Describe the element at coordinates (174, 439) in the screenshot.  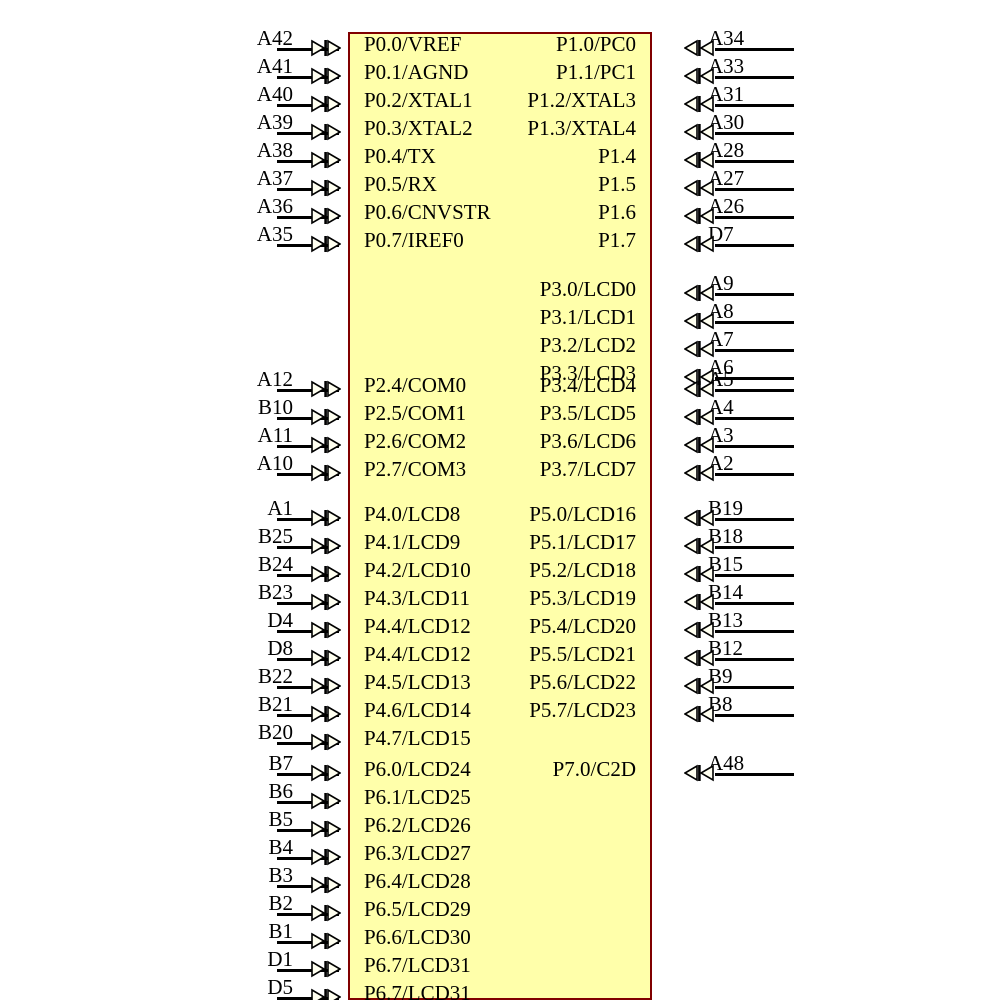
I see `pin-row: A11` at that location.